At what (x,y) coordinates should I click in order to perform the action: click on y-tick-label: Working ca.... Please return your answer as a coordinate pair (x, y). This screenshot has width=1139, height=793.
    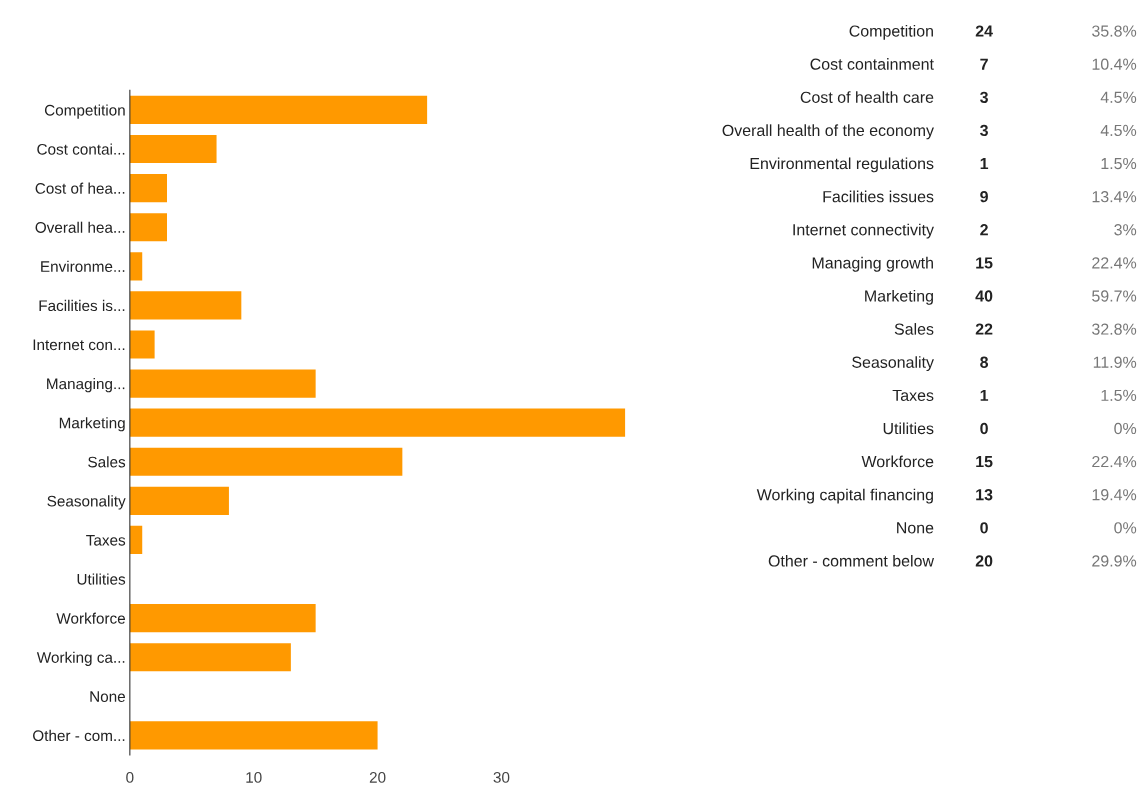
    Looking at the image, I should click on (80, 658).